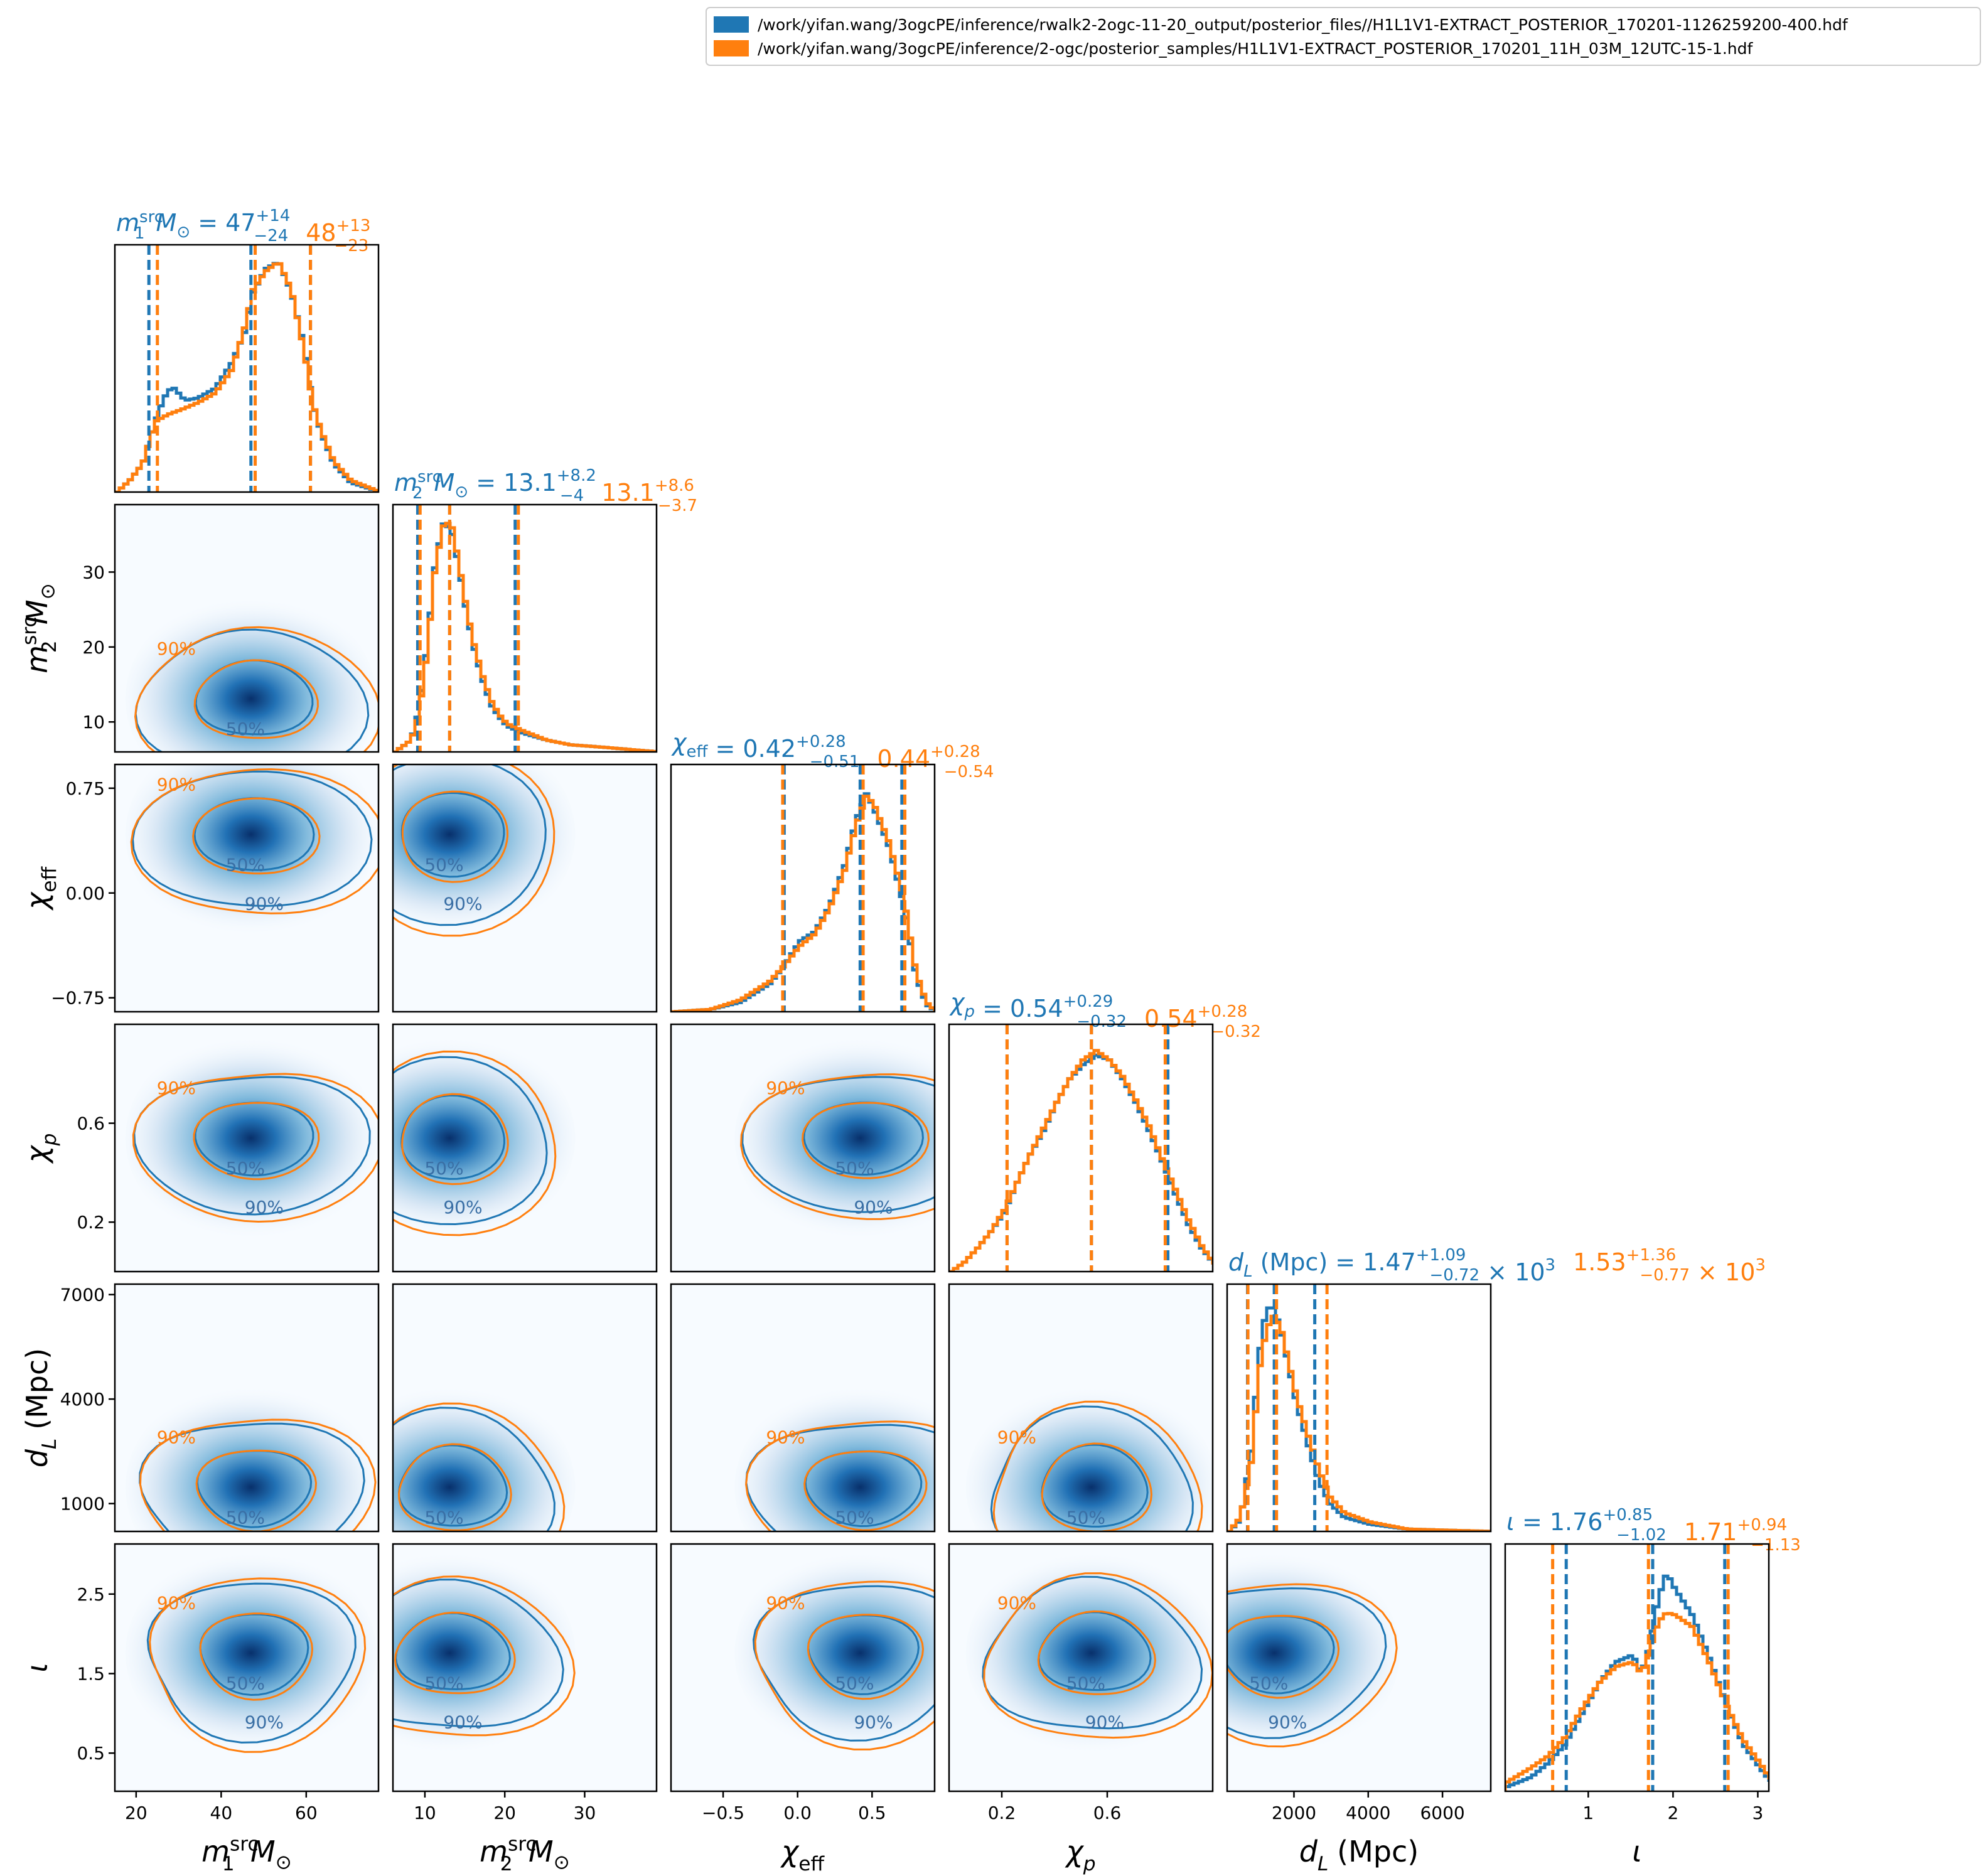  I want to click on x-axis-label: ι, so click(1637, 1851).